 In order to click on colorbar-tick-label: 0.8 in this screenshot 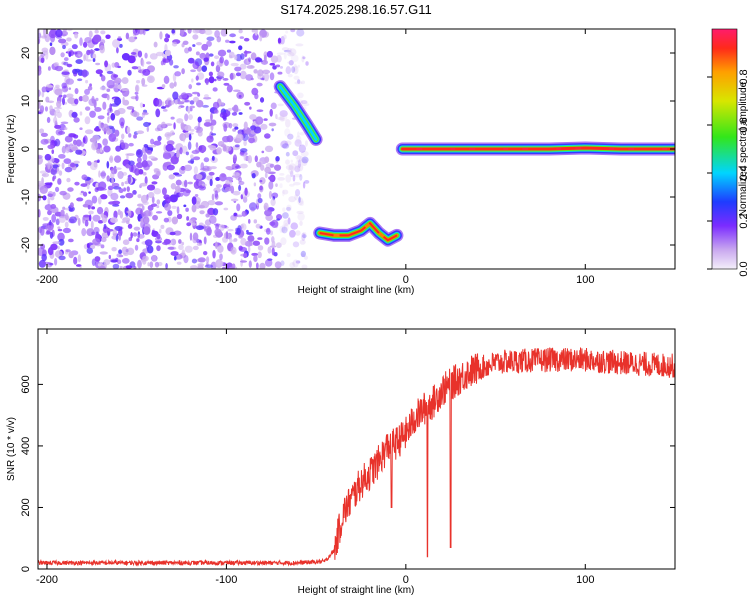, I will do `click(744, 76)`.